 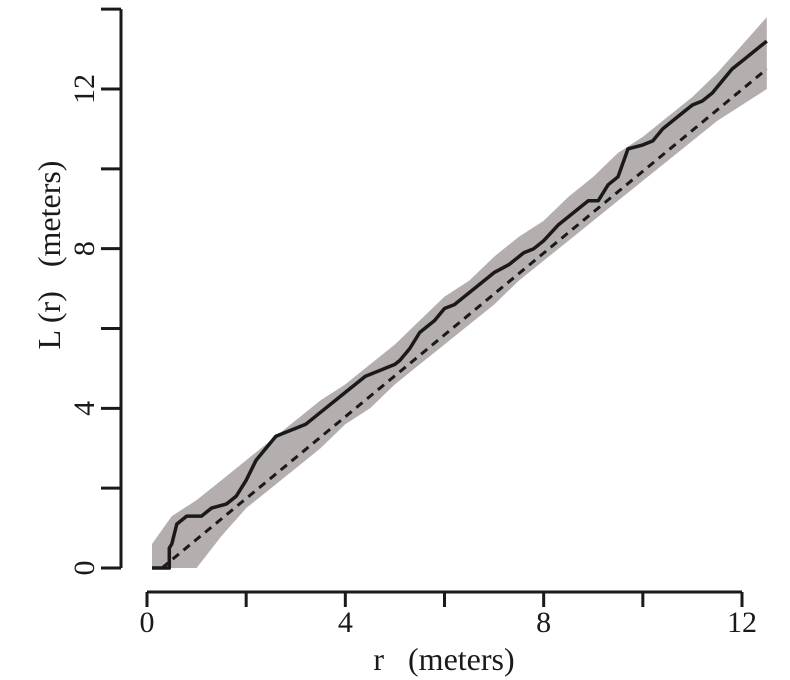 What do you see at coordinates (742, 622) in the screenshot?
I see `x-tick-label: 12` at bounding box center [742, 622].